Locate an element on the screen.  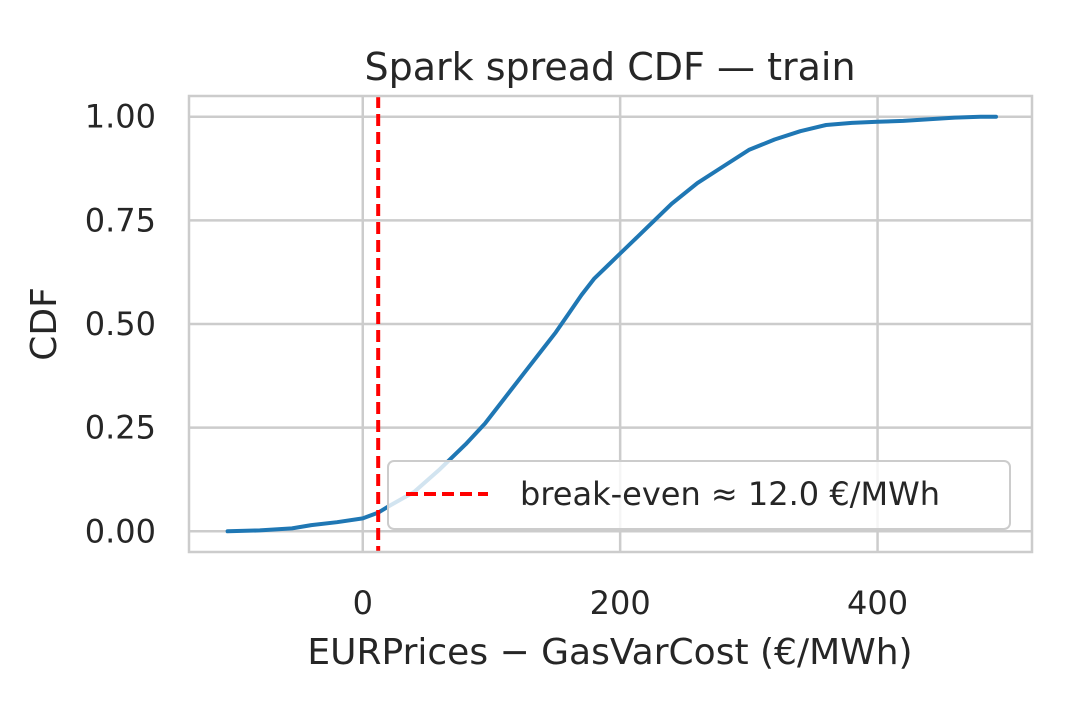
y-tick-label: 0.00 is located at coordinates (120, 531).